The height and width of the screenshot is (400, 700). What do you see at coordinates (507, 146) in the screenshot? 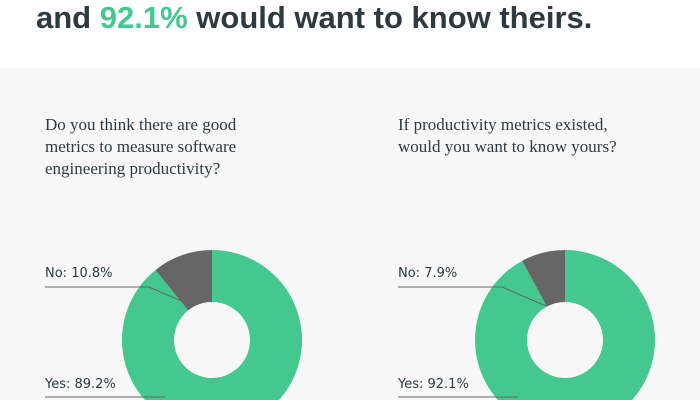
I see `question: would you want to know yours?` at bounding box center [507, 146].